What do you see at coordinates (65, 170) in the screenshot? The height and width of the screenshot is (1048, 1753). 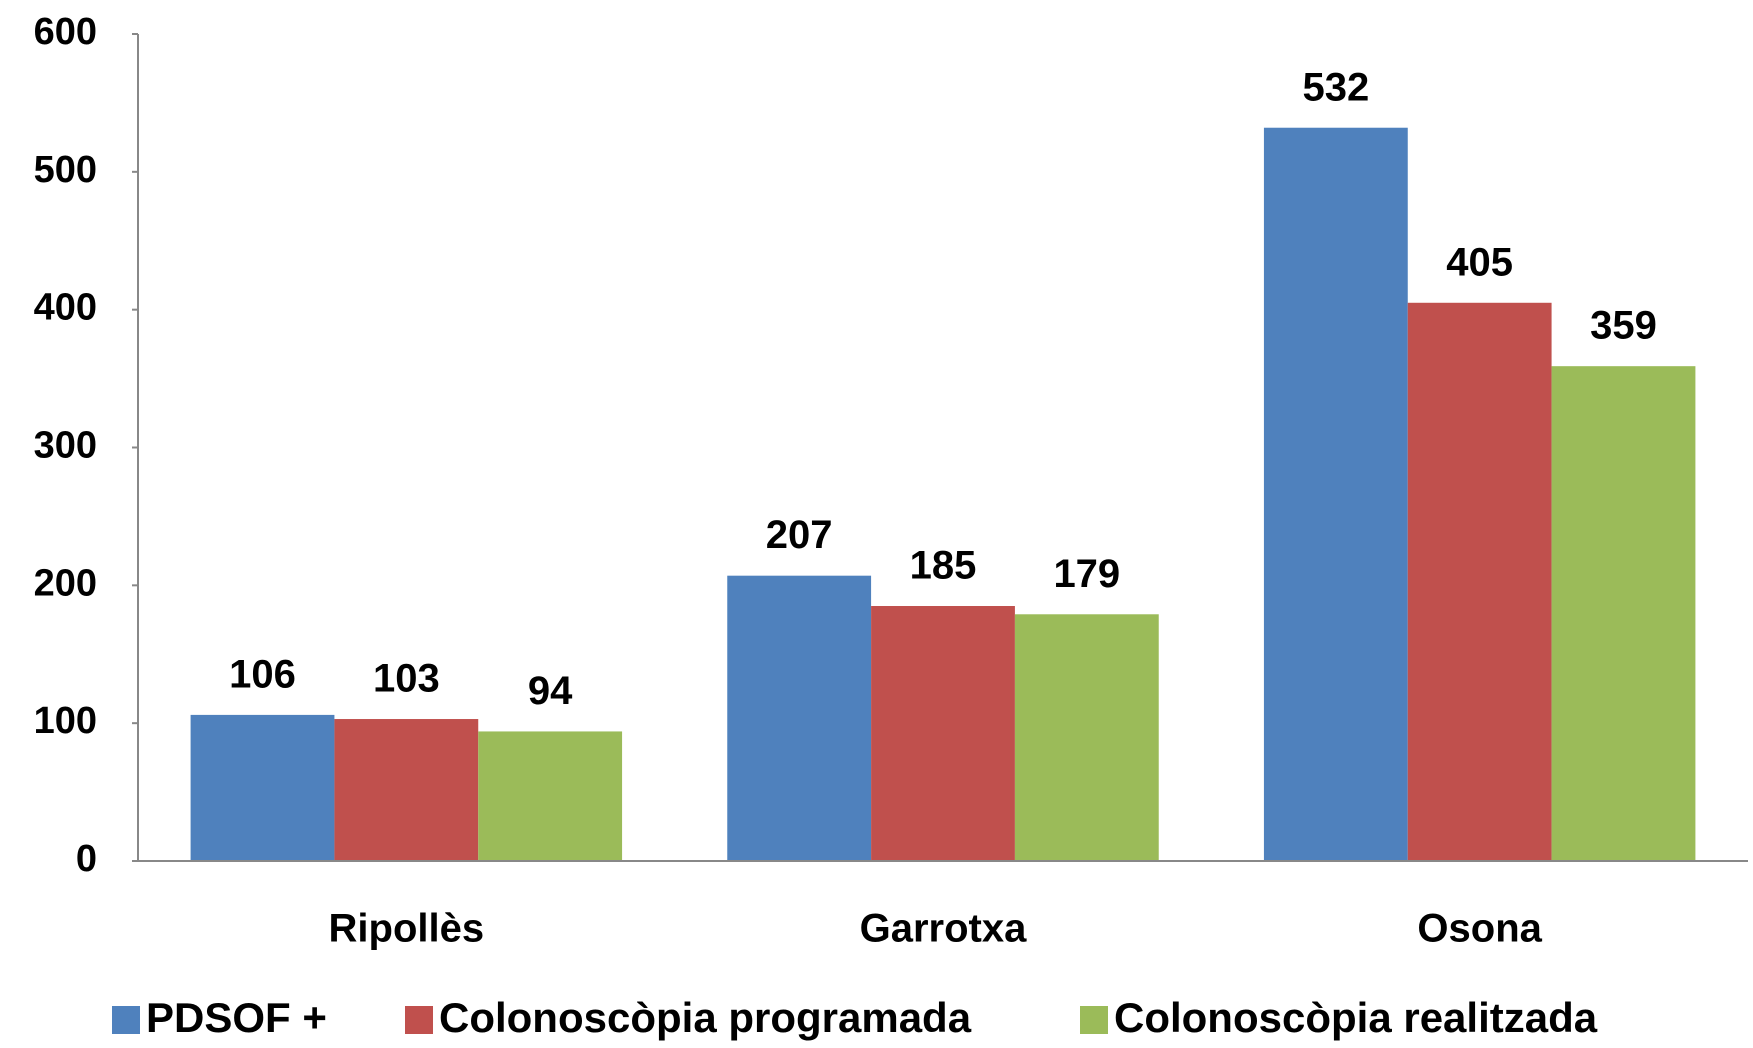 I see `y-tick-label: 500` at bounding box center [65, 170].